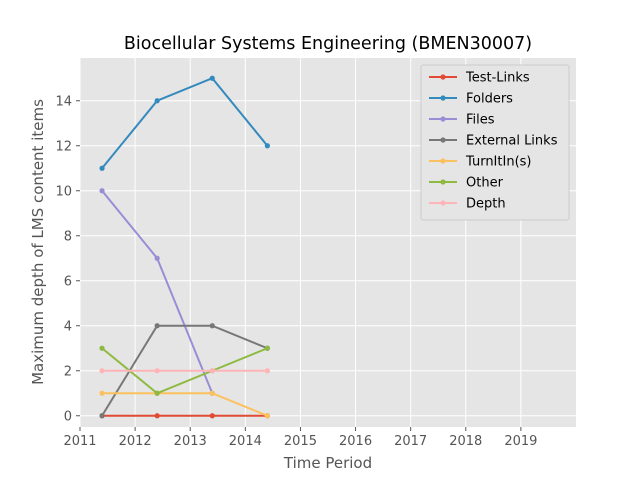 This screenshot has height=480, width=640. Describe the element at coordinates (68, 326) in the screenshot. I see `y-tick-label: 4` at that location.